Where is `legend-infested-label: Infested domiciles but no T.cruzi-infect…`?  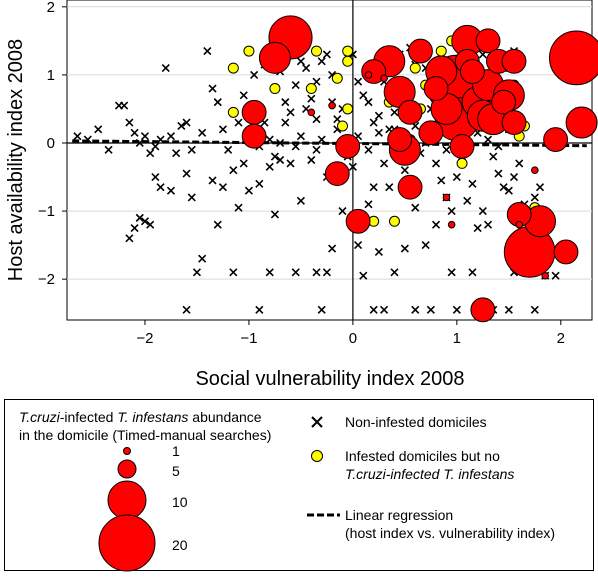 legend-infested-label: Infested domiciles but no T.cruzi-infect… is located at coordinates (429, 465).